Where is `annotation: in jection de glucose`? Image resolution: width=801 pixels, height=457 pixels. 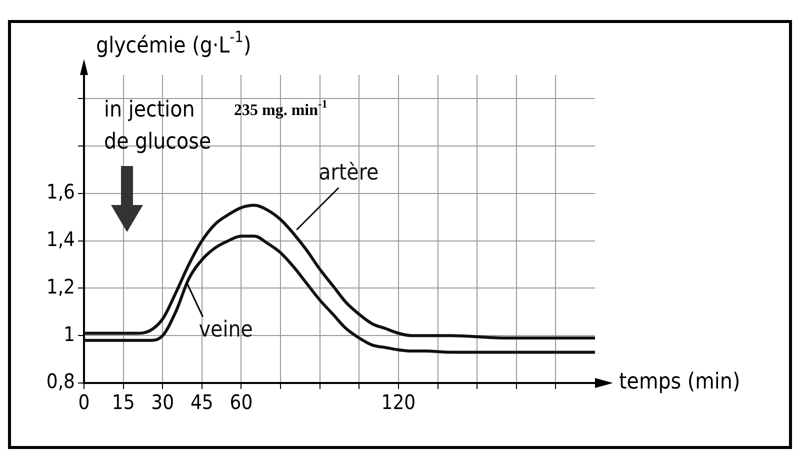
annotation: in jection de glucose is located at coordinates (158, 126).